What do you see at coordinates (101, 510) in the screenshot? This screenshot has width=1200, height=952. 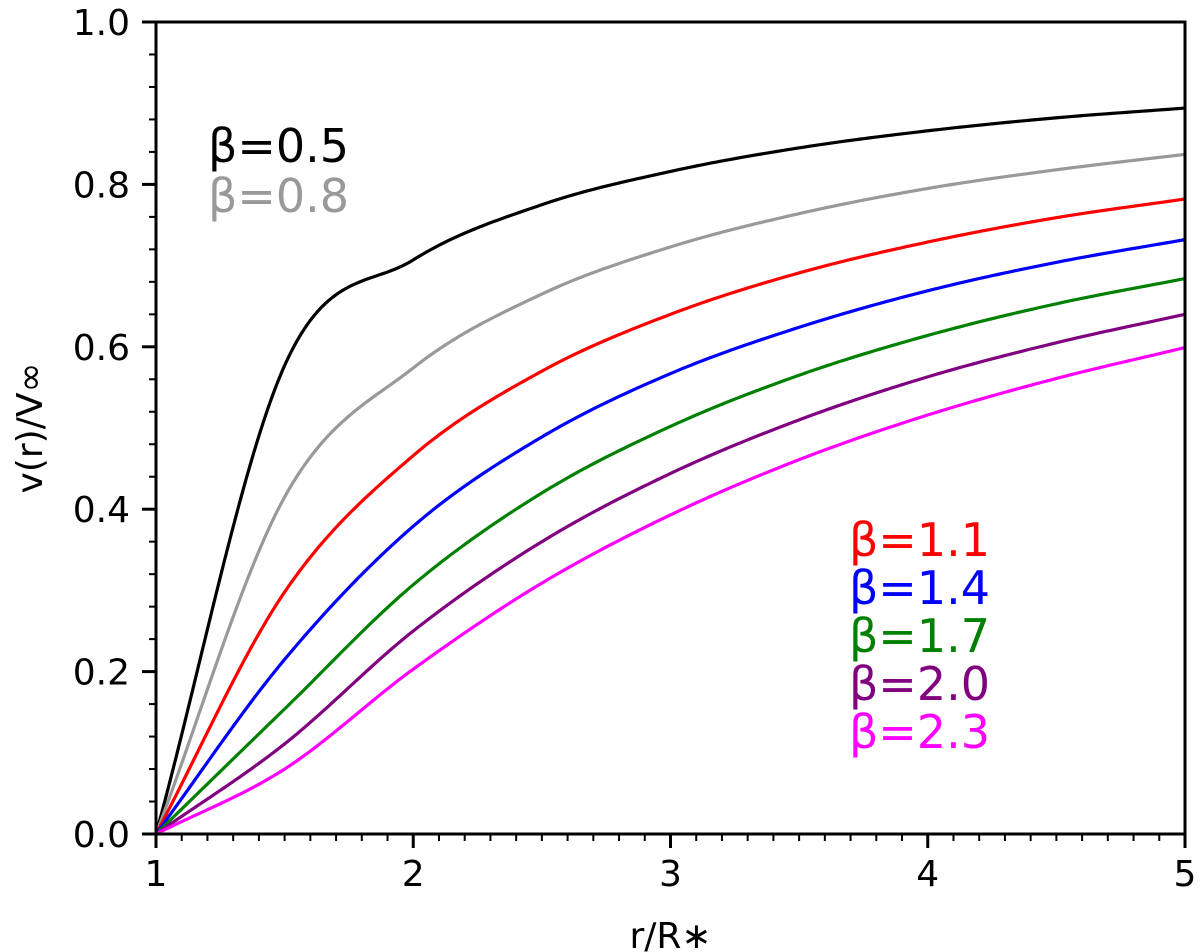 I see `y-tick-label: 0.4` at bounding box center [101, 510].